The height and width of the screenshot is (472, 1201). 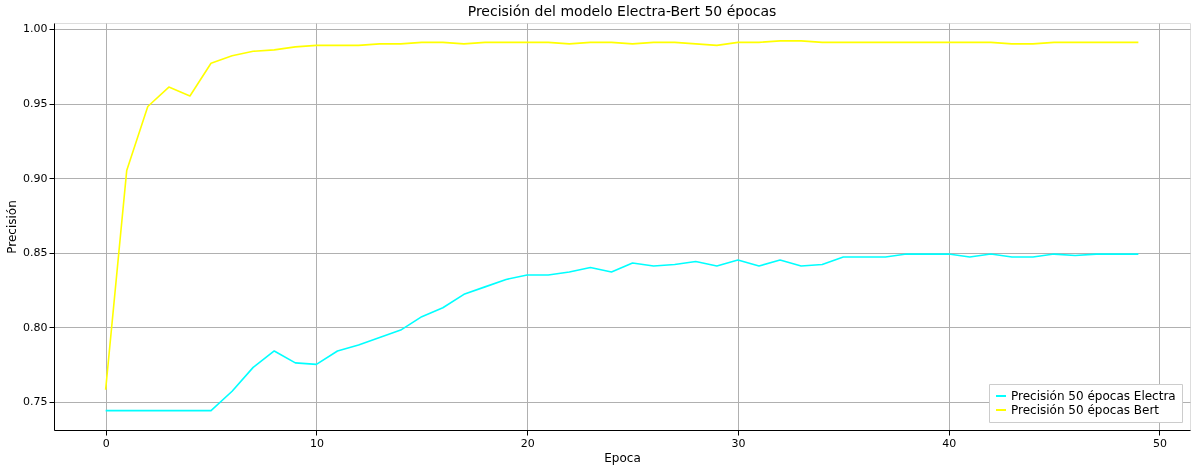 I want to click on x-axis-title: Epoca, so click(x=622, y=457).